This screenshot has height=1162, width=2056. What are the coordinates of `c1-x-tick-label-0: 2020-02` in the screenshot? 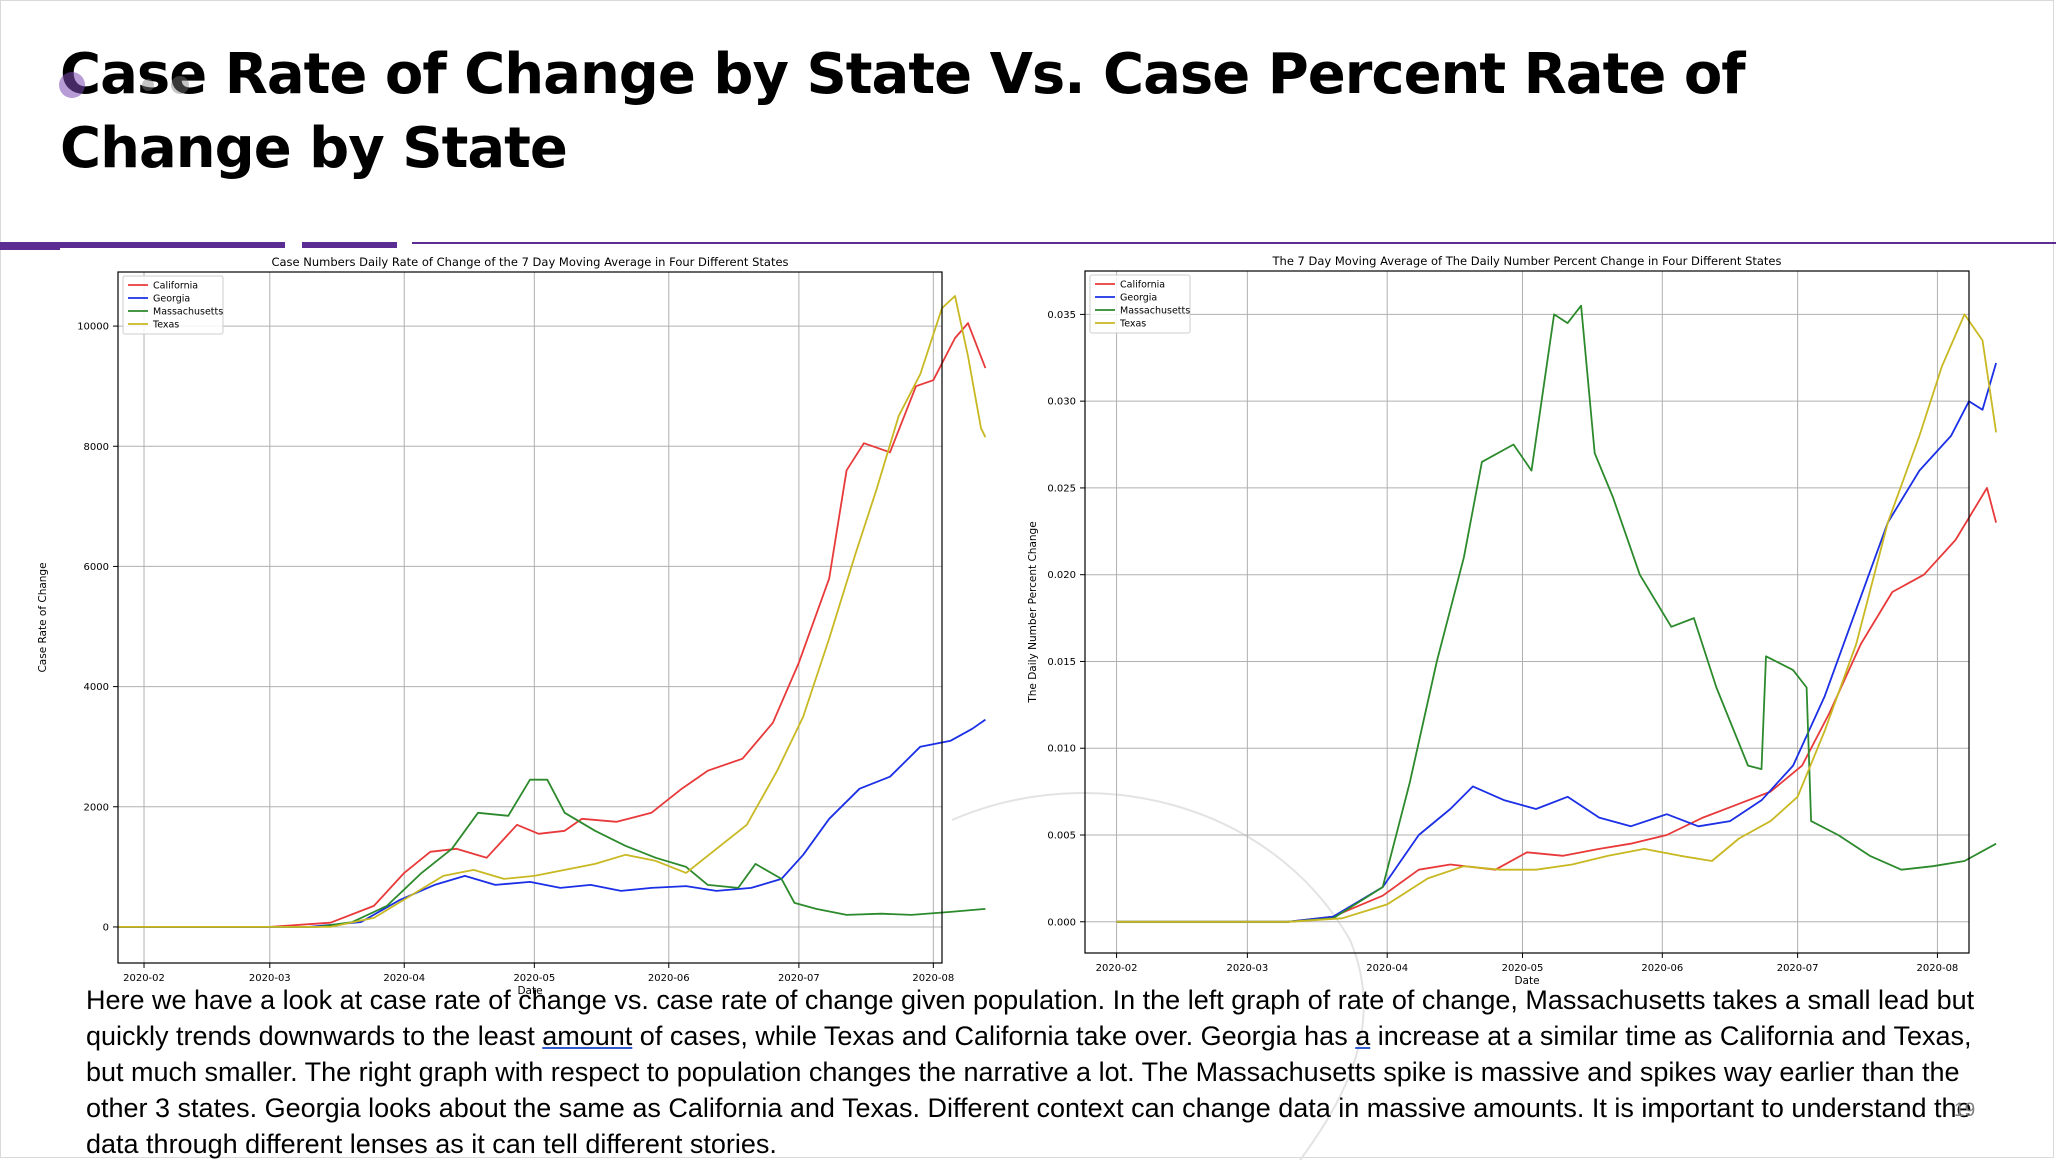 It's located at (1117, 968).